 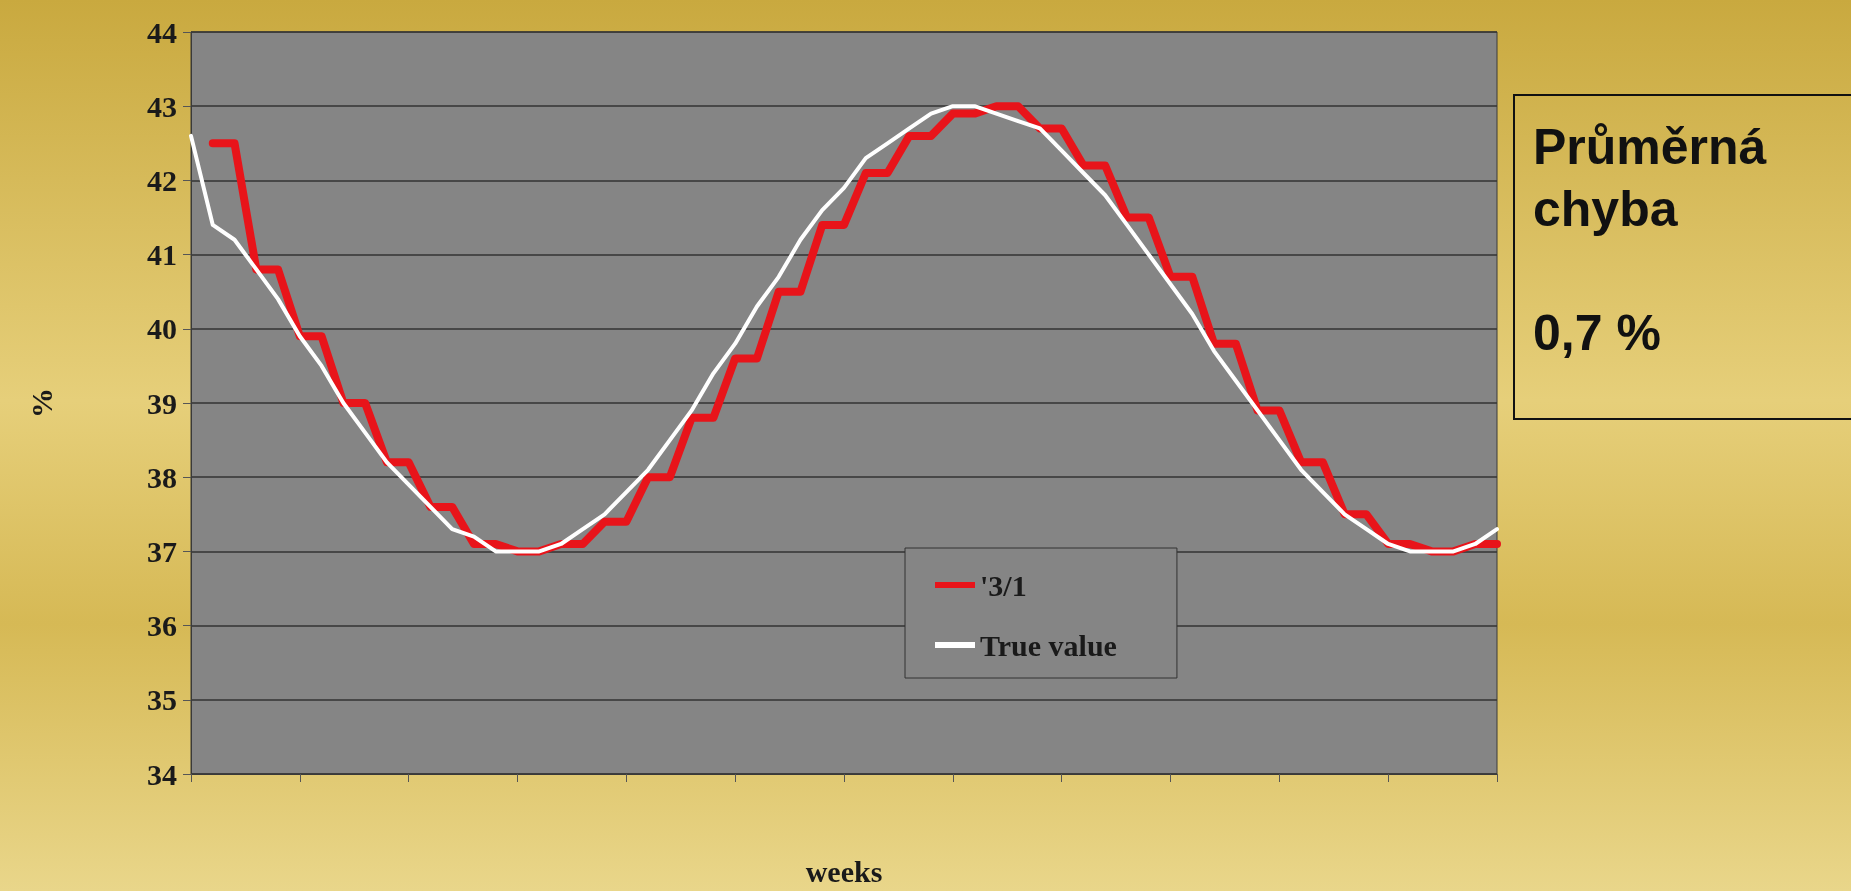 What do you see at coordinates (162, 403) in the screenshot?
I see `y-tick-label: 39` at bounding box center [162, 403].